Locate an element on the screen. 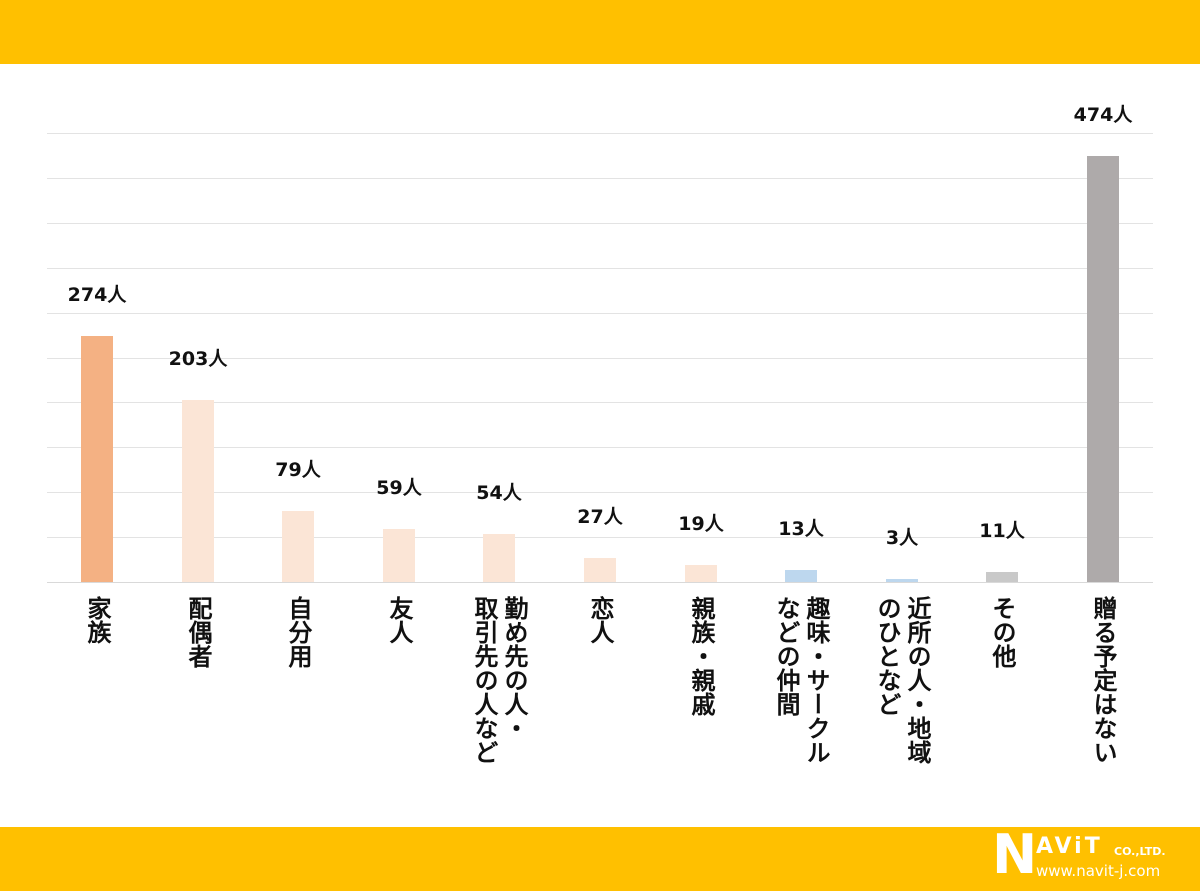 The width and height of the screenshot is (1200, 894). data-label: 11人 is located at coordinates (1002, 531).